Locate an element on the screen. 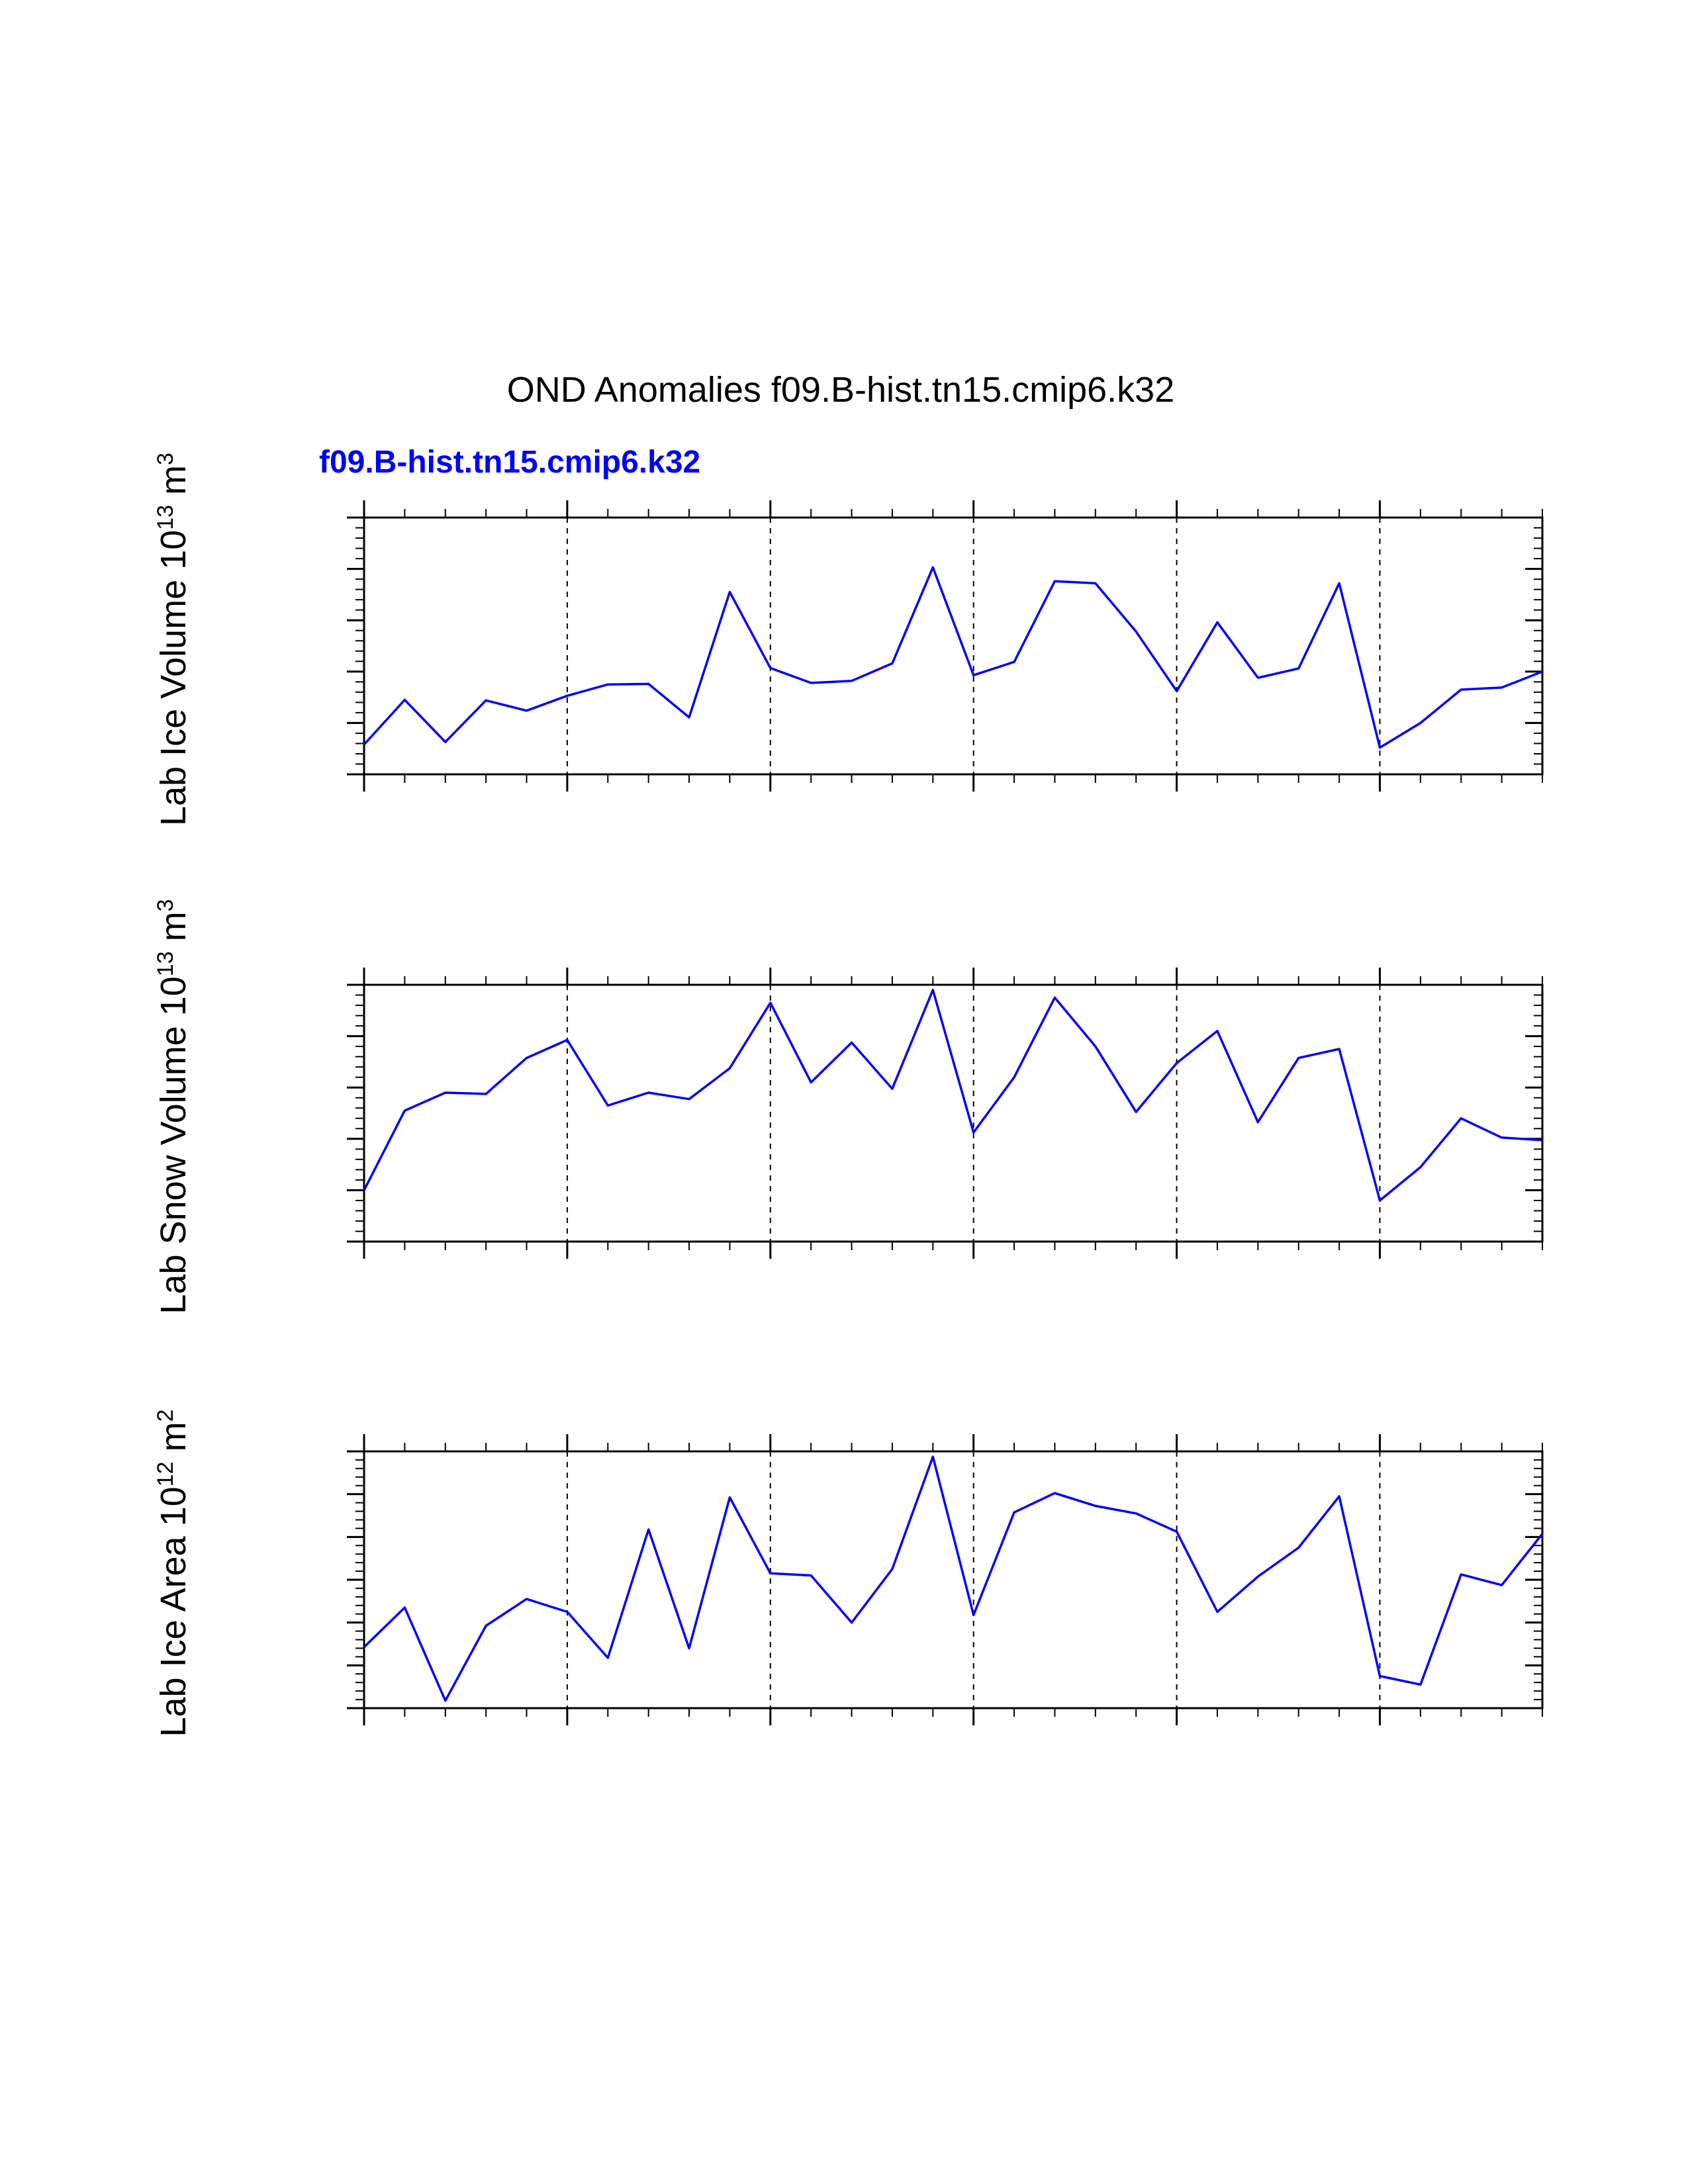 This screenshot has height=2184, width=1688. y-axis-title-part: 12 is located at coordinates (165, 1473).